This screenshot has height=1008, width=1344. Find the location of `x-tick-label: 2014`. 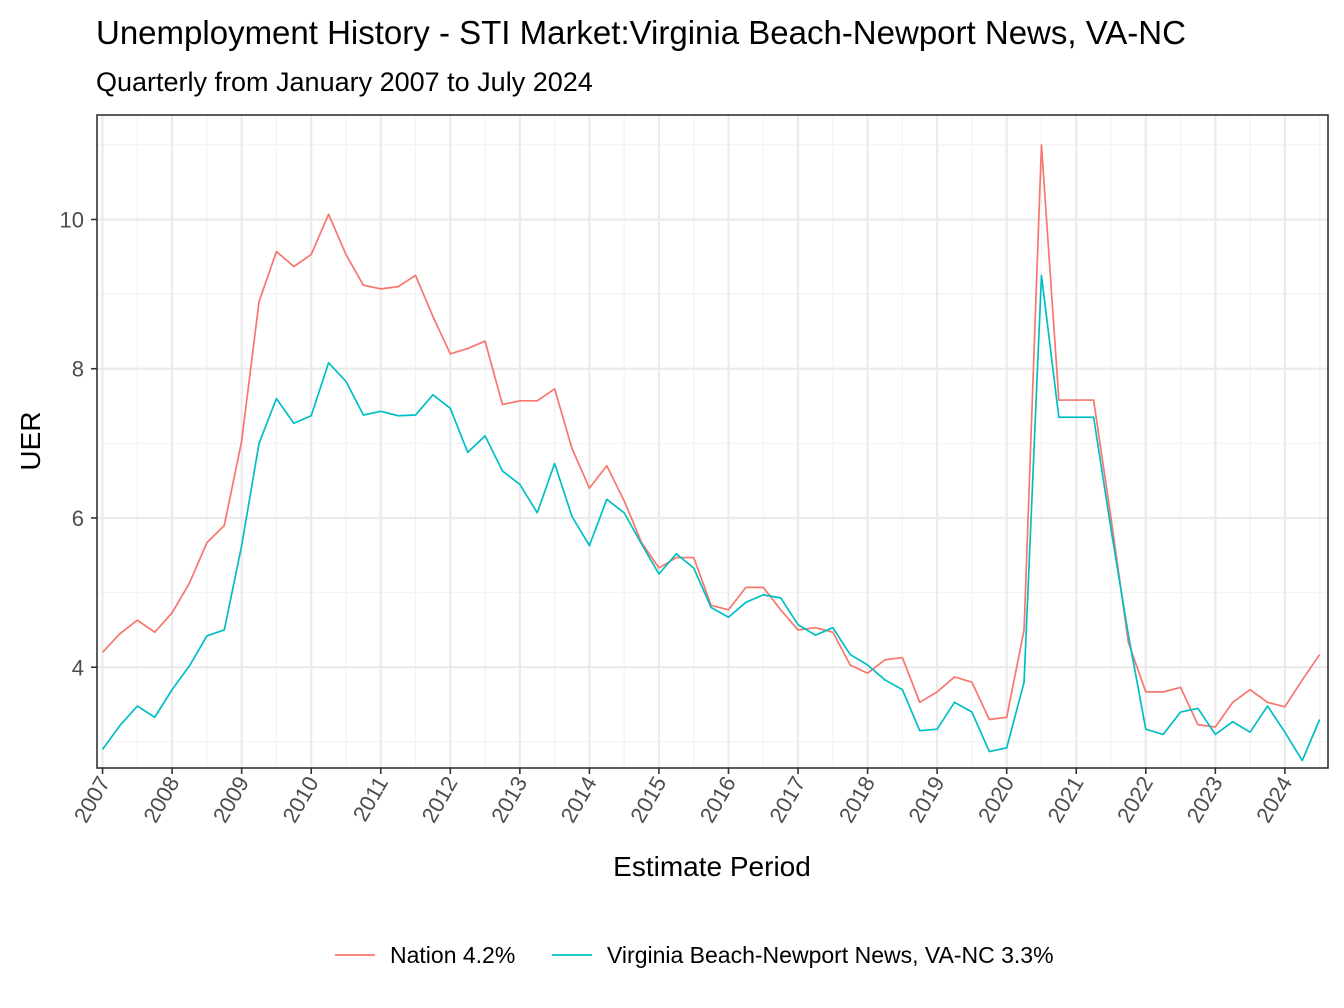

x-tick-label: 2014 is located at coordinates (579, 799).